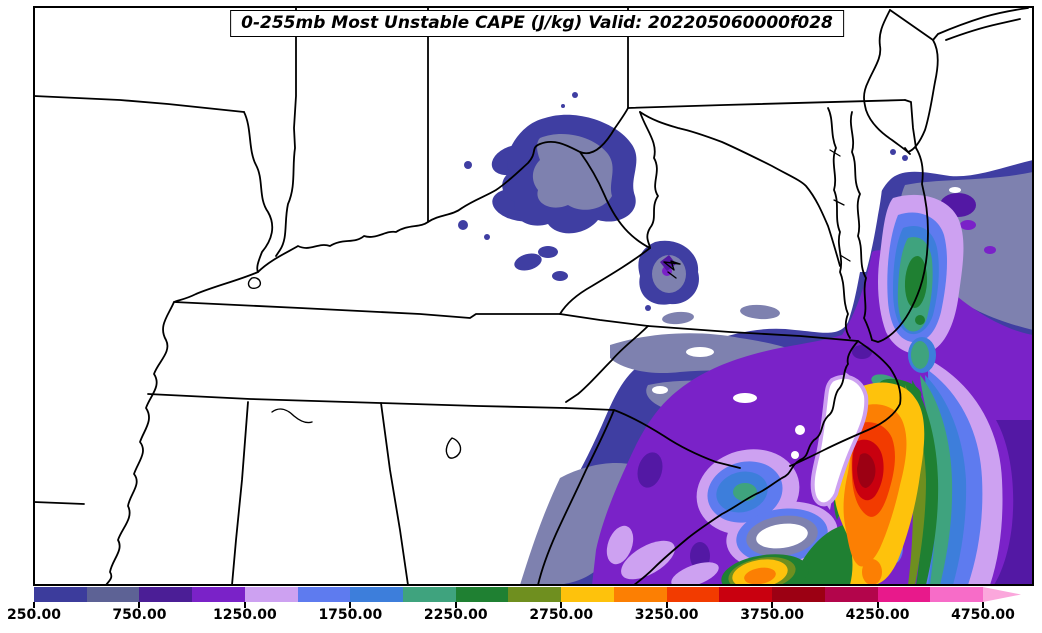 This screenshot has width=1042, height=633. I want to click on chesapeake-east-shore, so click(861, 226).